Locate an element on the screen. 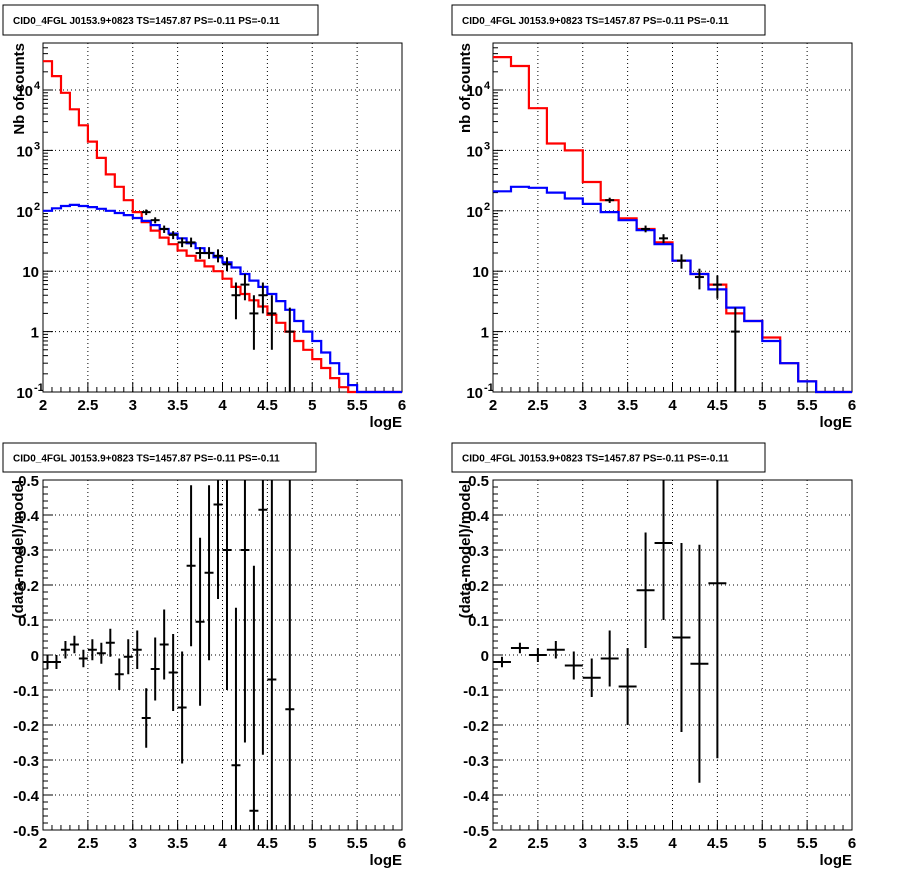 This screenshot has width=898, height=875. y-axis-label: nb of counts is located at coordinates (465, 88).